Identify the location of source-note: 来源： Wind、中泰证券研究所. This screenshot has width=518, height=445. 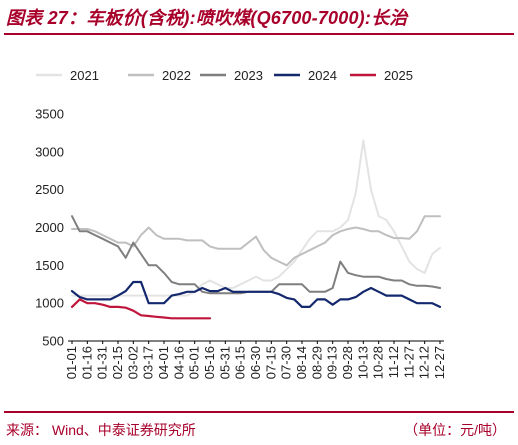
(101, 430).